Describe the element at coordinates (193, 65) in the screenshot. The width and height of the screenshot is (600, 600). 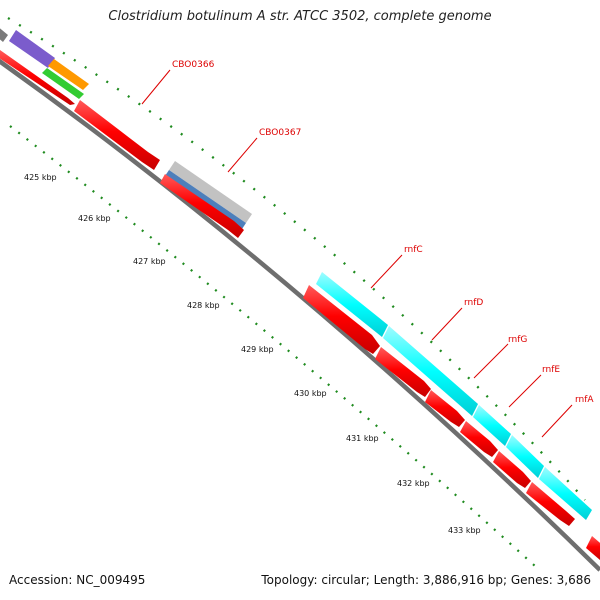
I see `gene-label-cbo0366: CBO0366` at that location.